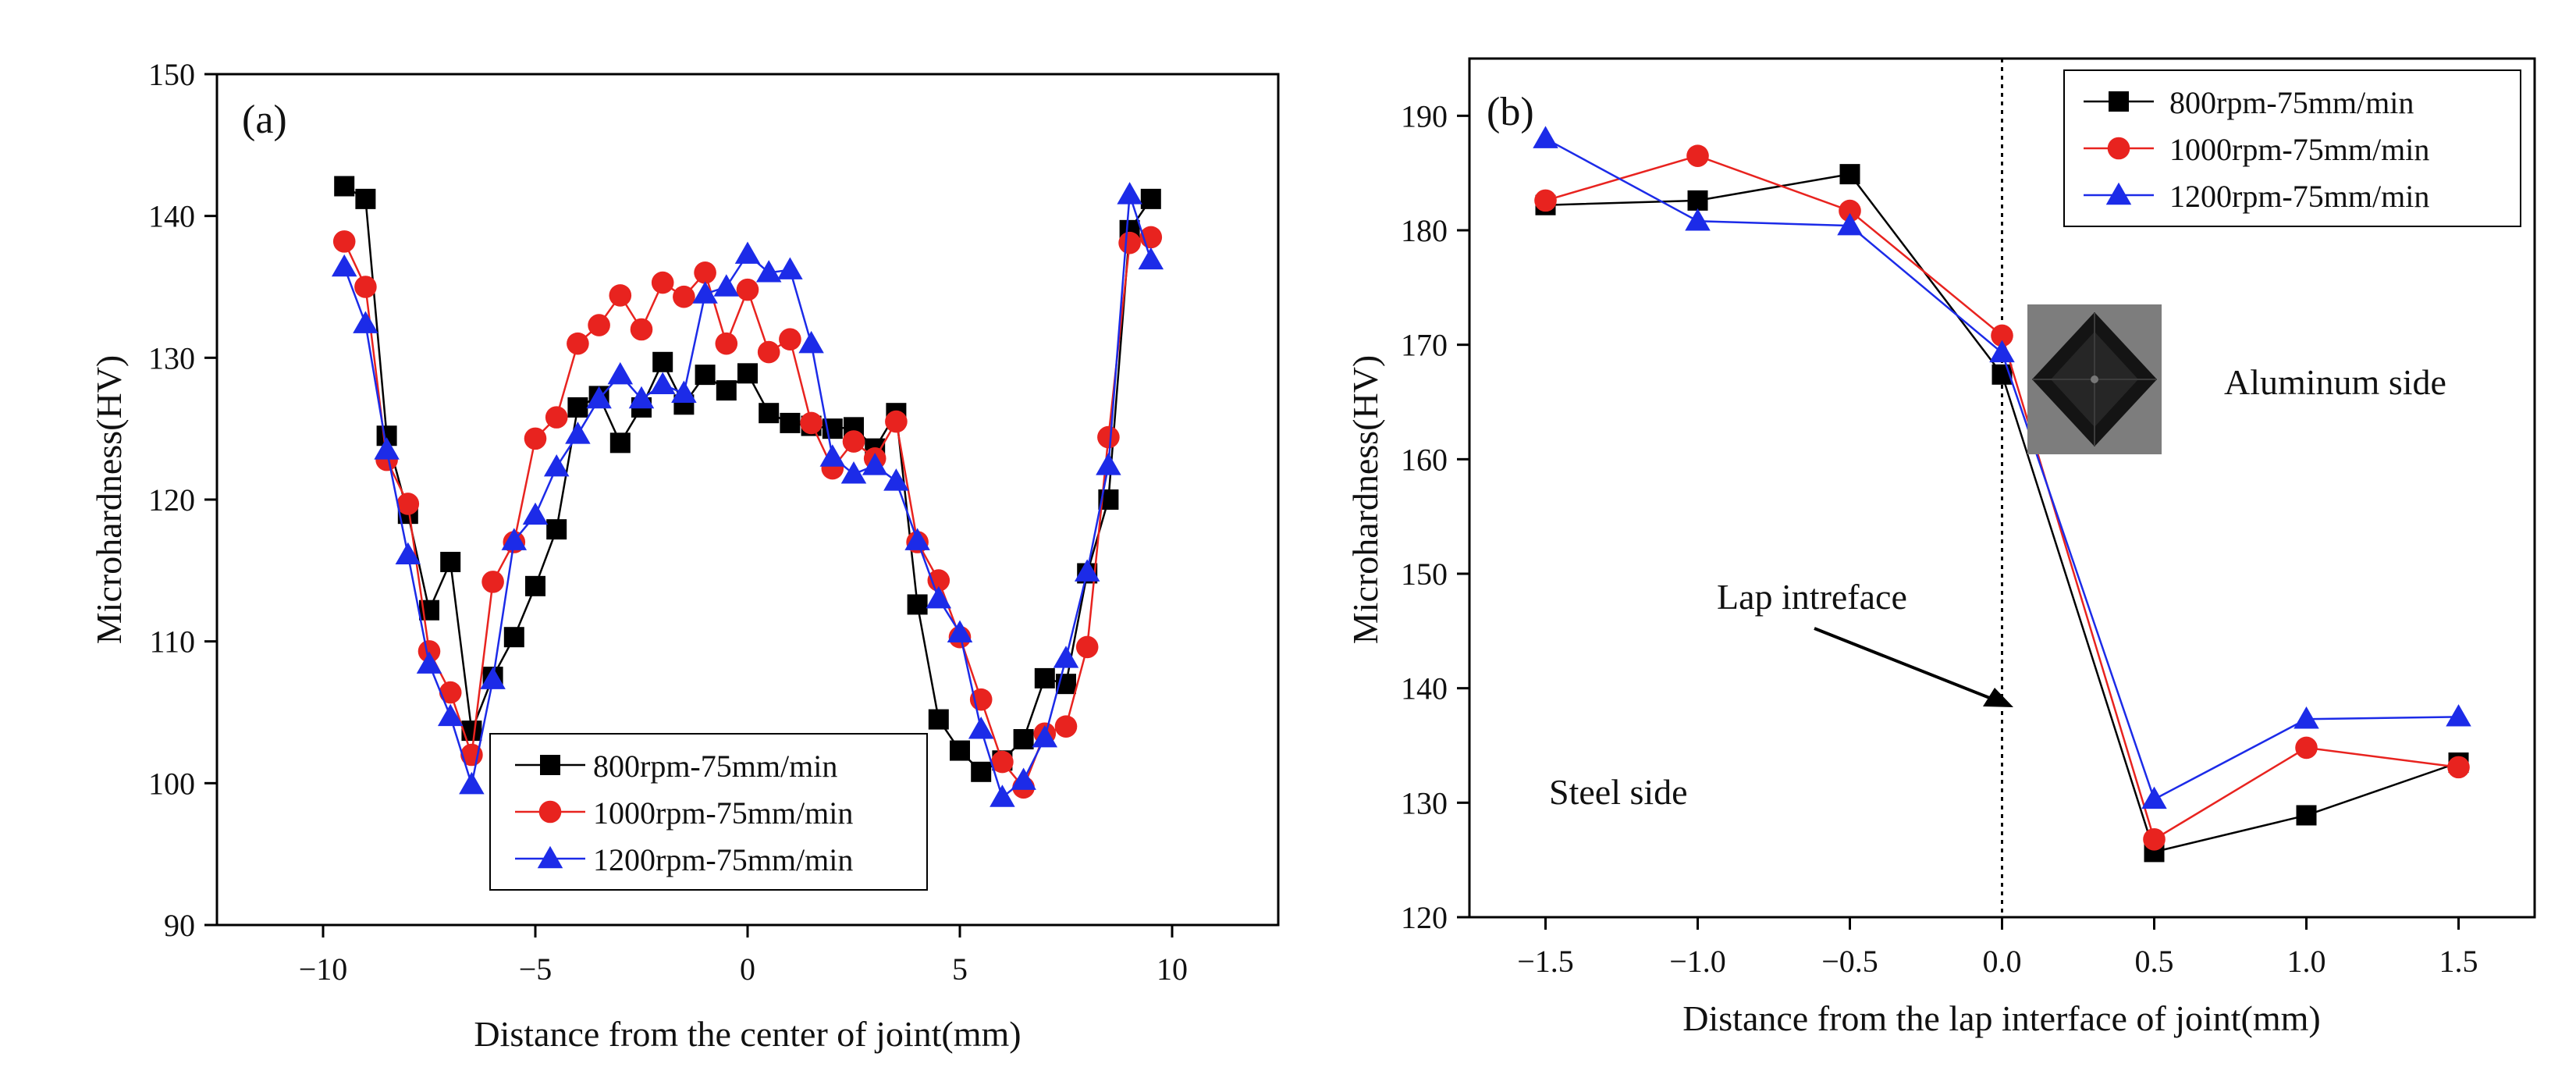  I want to click on panel-b-x-tick-label: 1.0, so click(2306, 961).